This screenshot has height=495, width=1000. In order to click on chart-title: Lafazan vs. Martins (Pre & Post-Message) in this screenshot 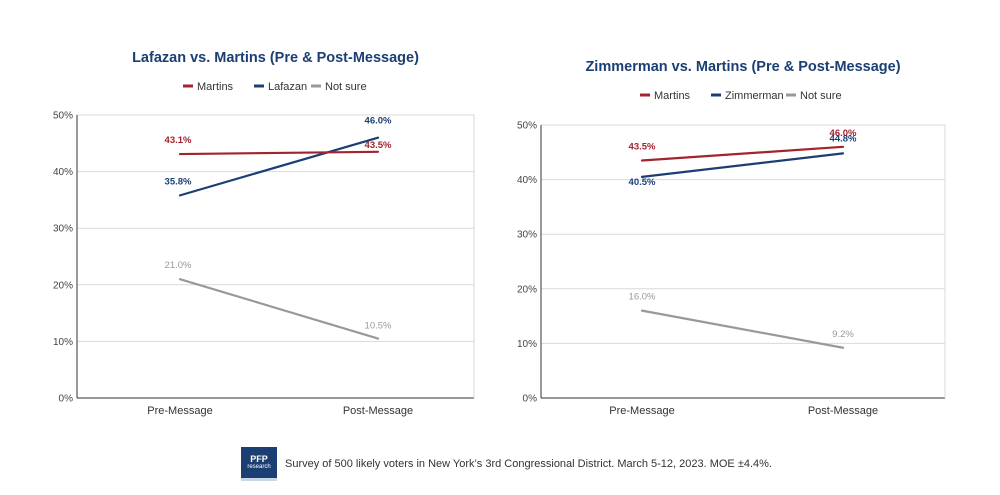, I will do `click(275, 58)`.